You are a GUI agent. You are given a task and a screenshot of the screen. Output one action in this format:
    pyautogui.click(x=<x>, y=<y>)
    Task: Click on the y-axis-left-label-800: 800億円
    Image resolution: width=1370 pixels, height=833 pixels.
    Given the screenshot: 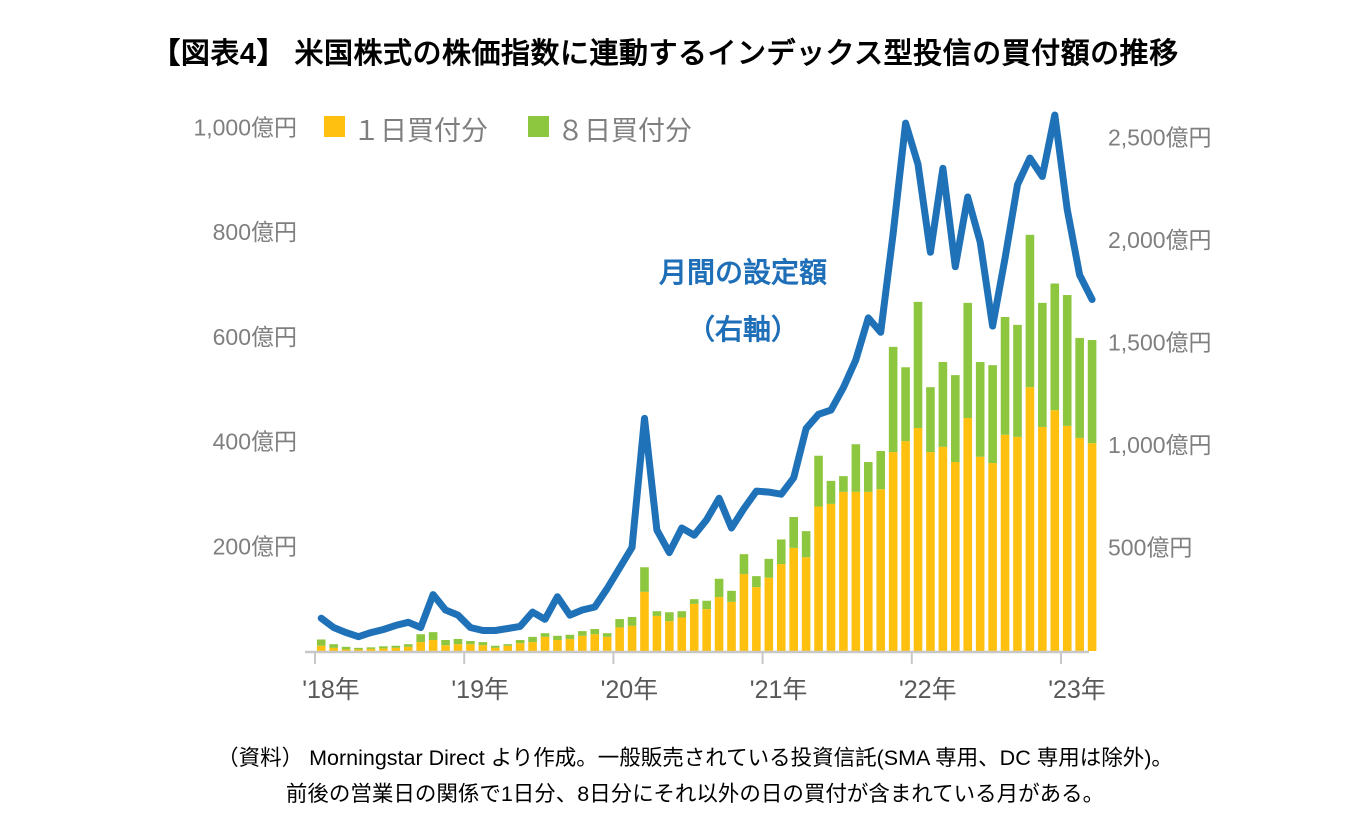 What is the action you would take?
    pyautogui.click(x=255, y=232)
    